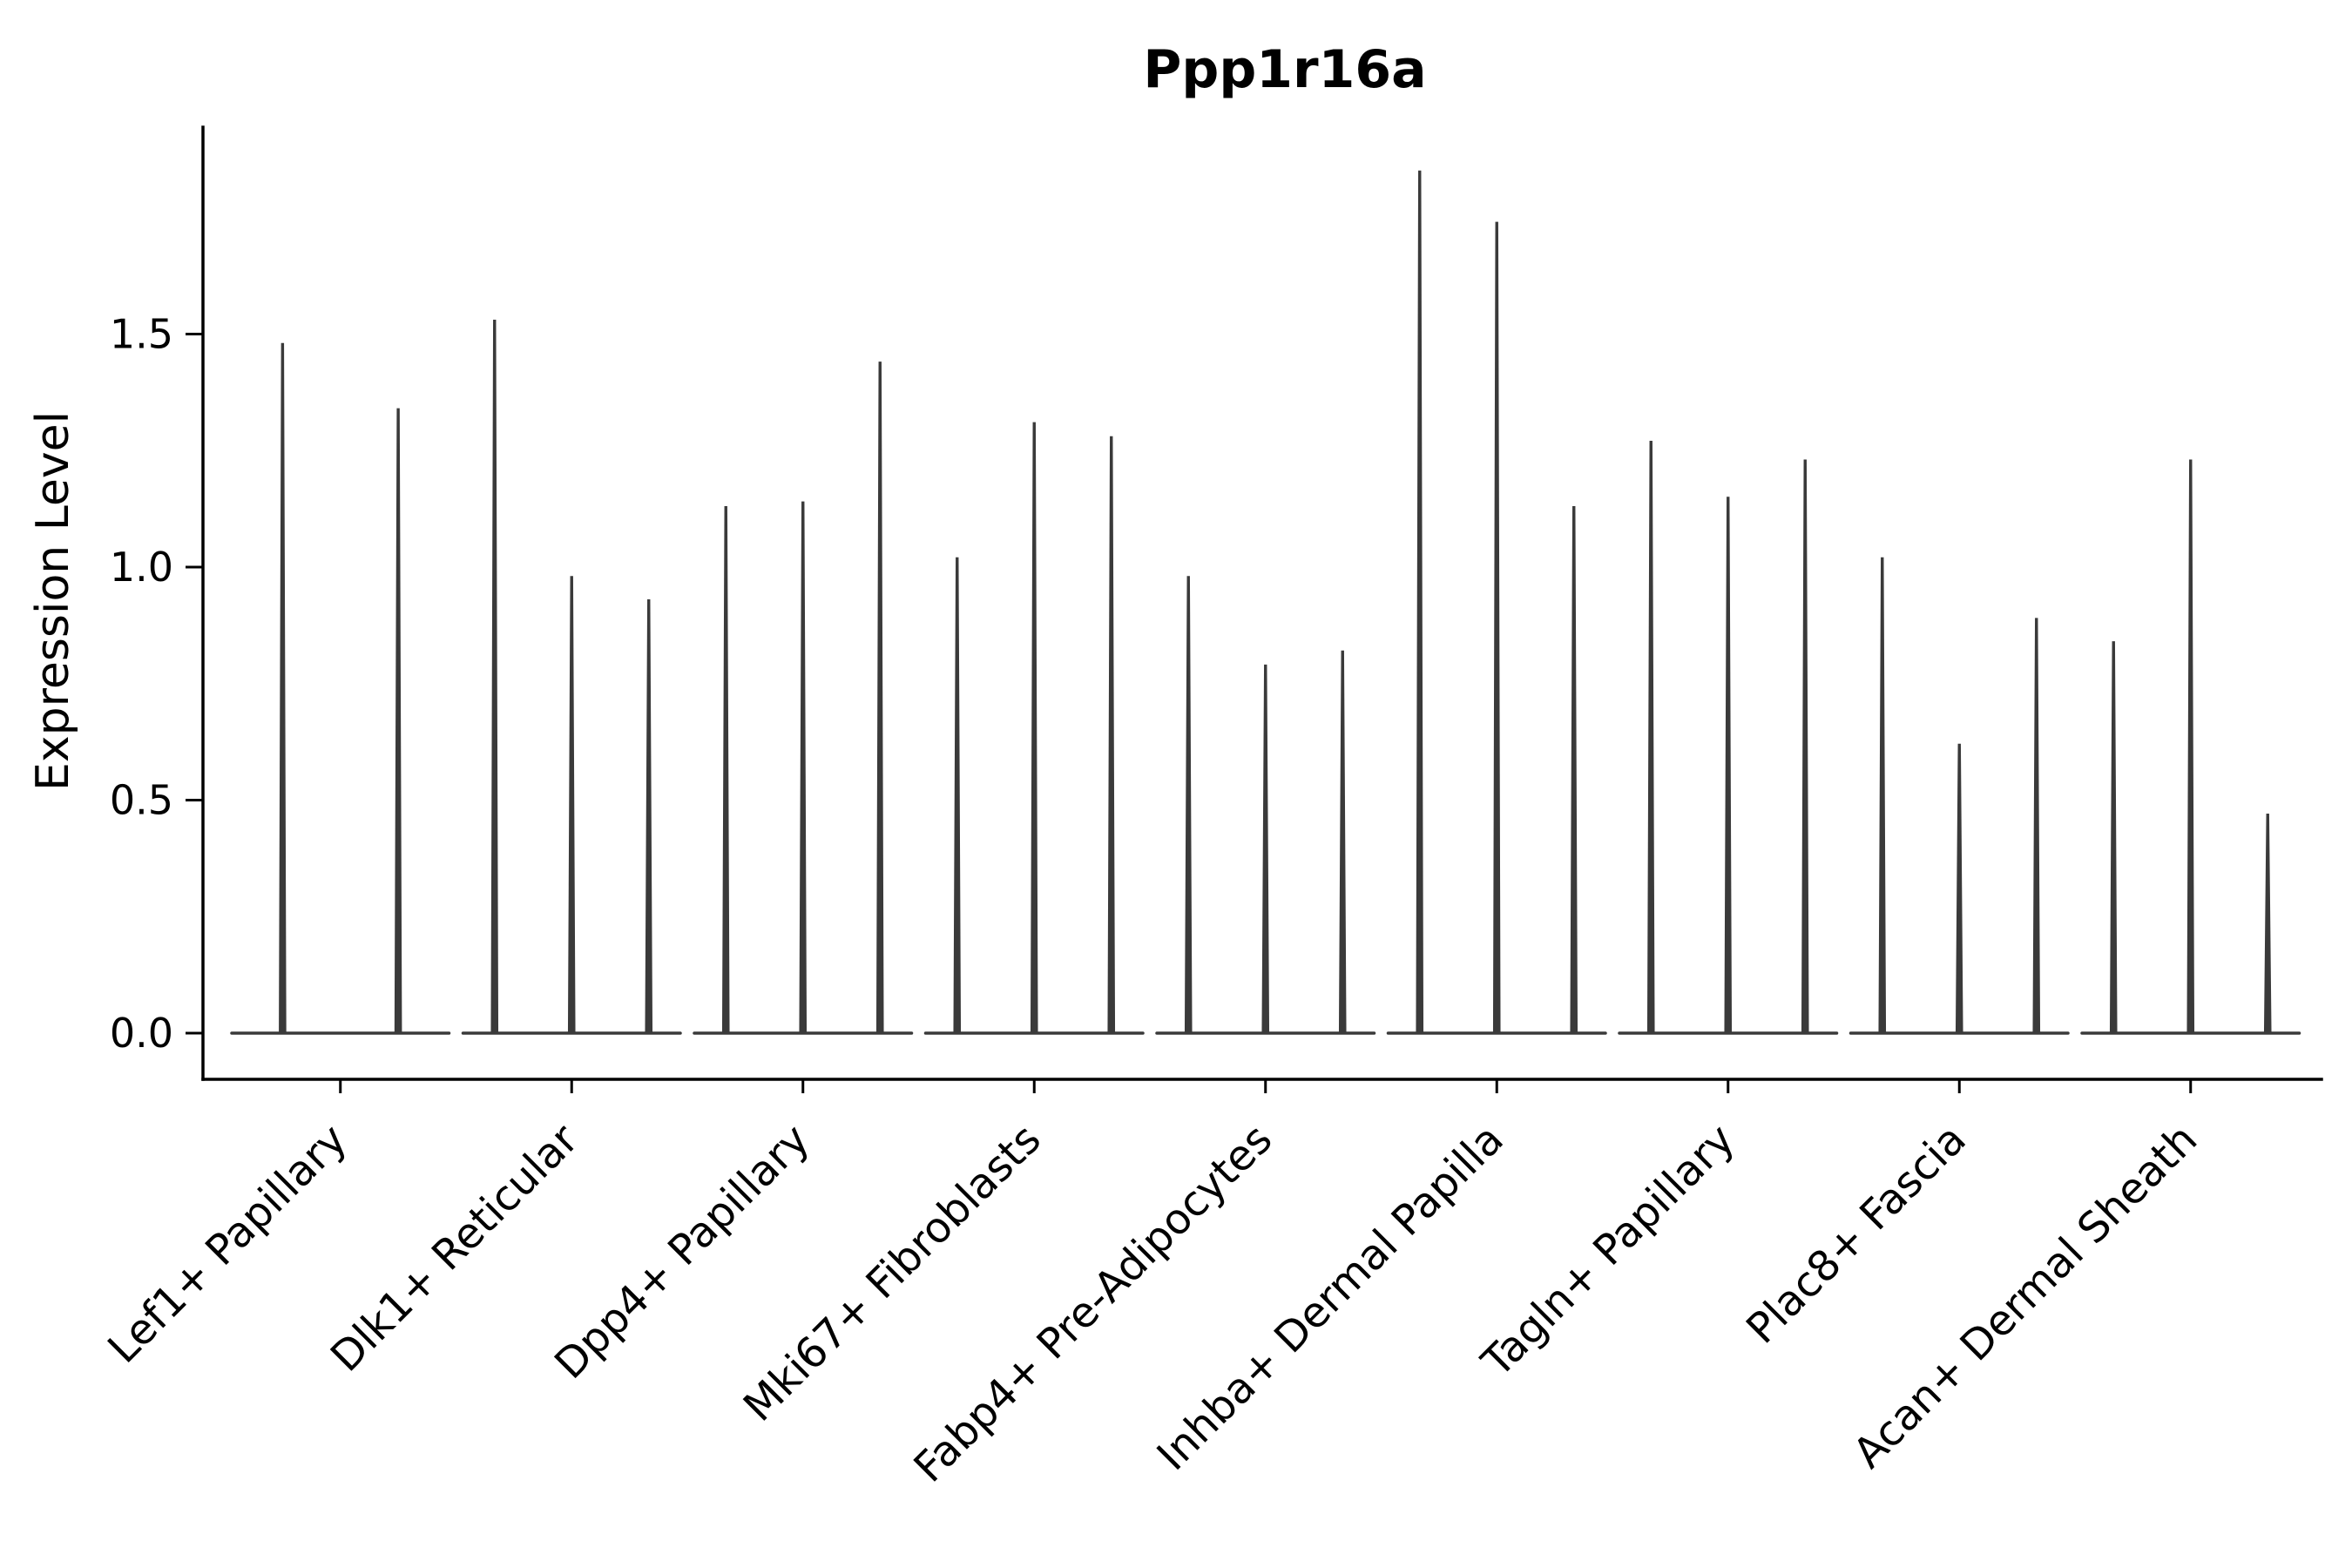 Image resolution: width=2352 pixels, height=1568 pixels. Describe the element at coordinates (141, 567) in the screenshot. I see `y-tick-label: 1.0` at that location.